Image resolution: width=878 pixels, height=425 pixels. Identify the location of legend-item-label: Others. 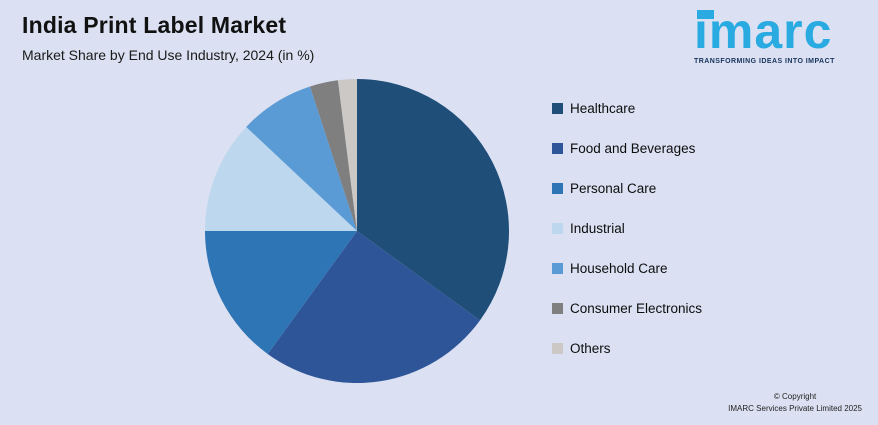
(590, 348).